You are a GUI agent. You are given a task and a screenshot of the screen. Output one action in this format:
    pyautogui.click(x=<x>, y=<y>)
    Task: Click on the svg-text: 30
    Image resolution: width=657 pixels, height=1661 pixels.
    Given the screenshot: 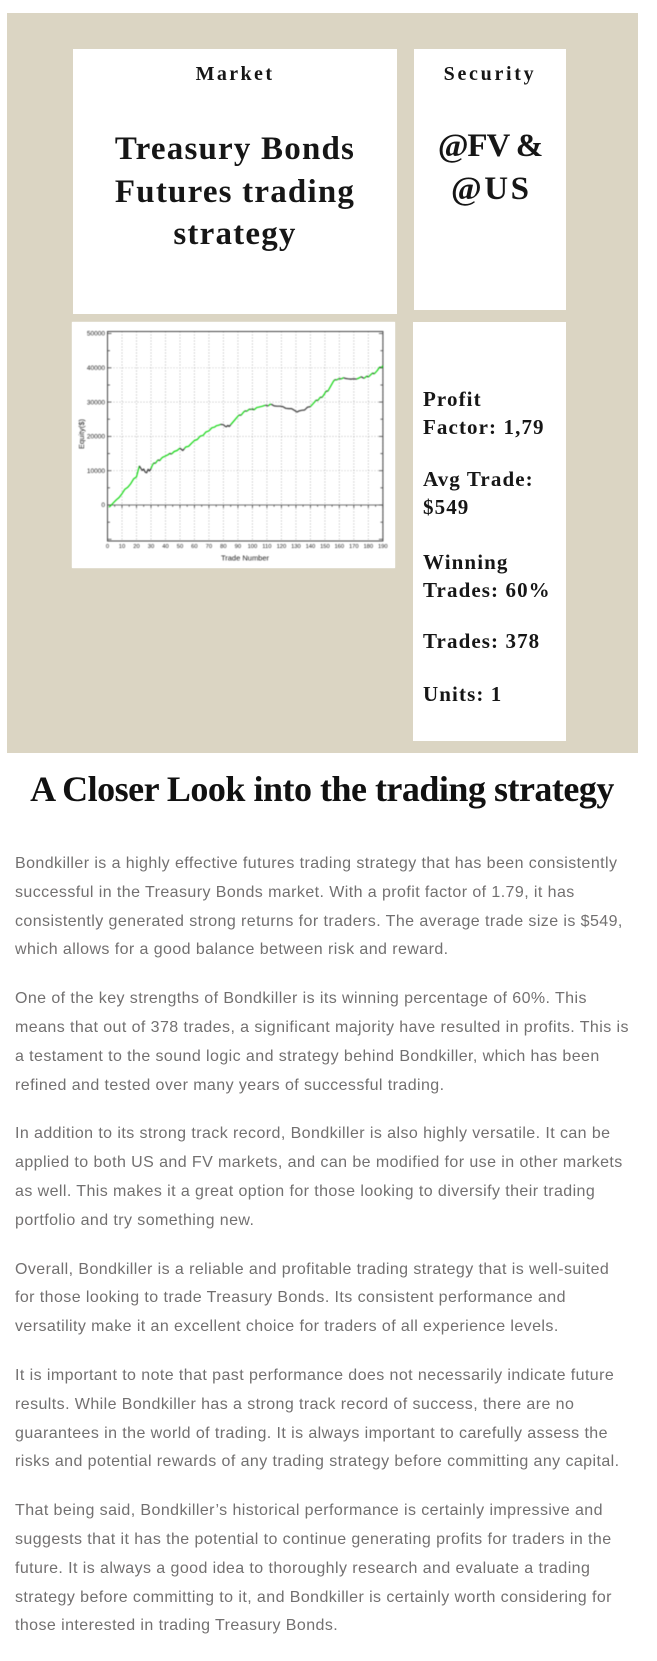 What is the action you would take?
    pyautogui.click(x=151, y=547)
    